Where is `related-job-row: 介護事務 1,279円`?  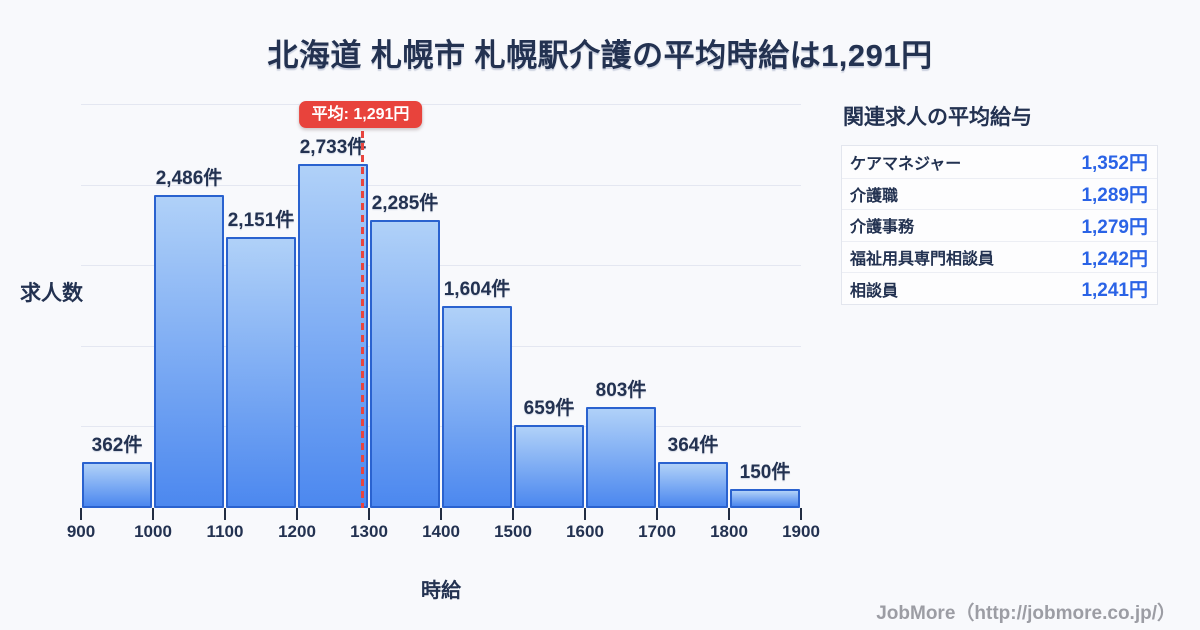 related-job-row: 介護事務 1,279円 is located at coordinates (999, 225).